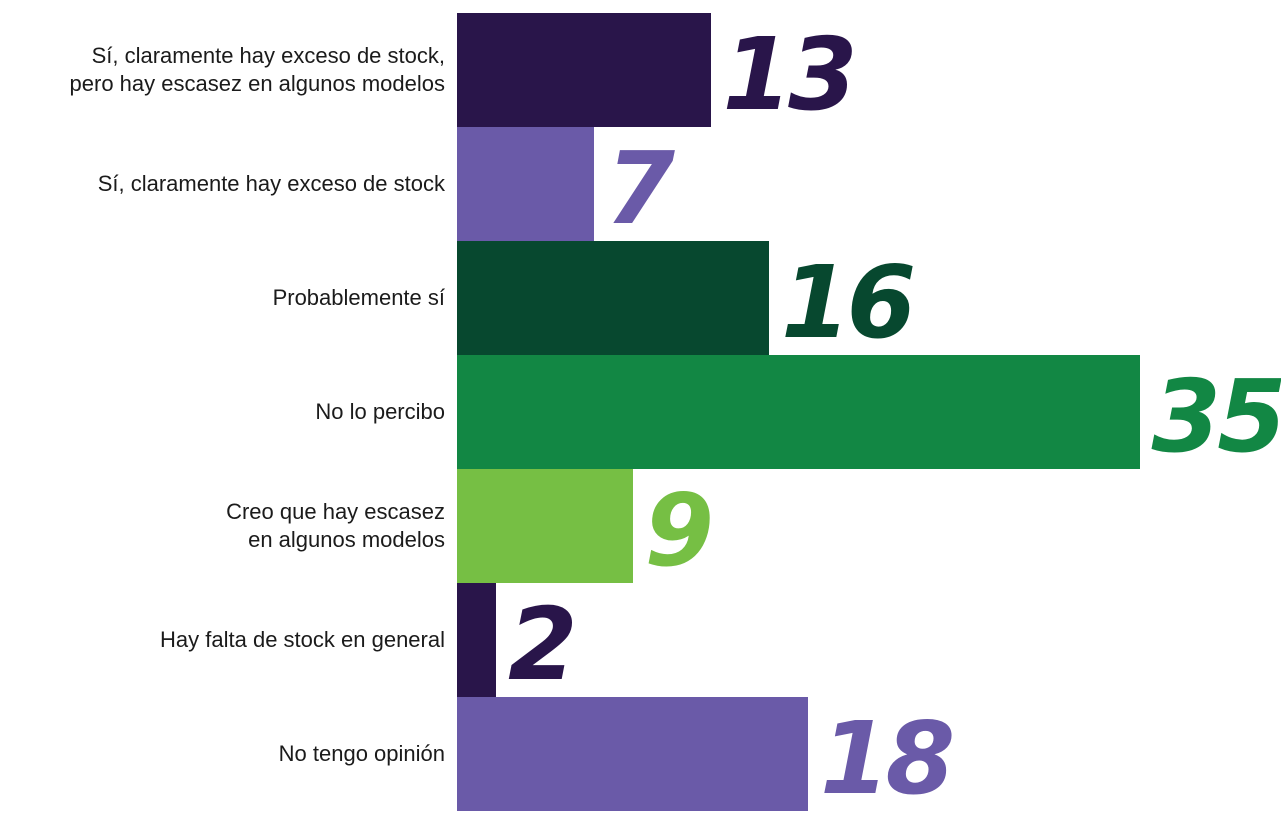 Image resolution: width=1281 pixels, height=817 pixels. Describe the element at coordinates (1216, 417) in the screenshot. I see `value-label: 35` at that location.